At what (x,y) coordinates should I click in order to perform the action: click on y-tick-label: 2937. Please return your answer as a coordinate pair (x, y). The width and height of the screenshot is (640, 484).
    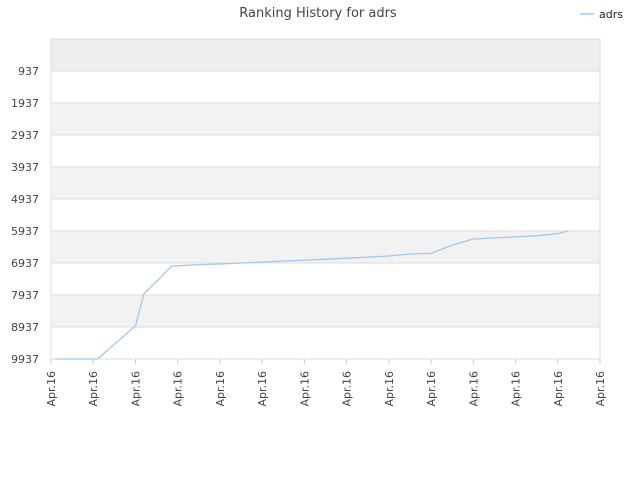
    Looking at the image, I should click on (25, 135).